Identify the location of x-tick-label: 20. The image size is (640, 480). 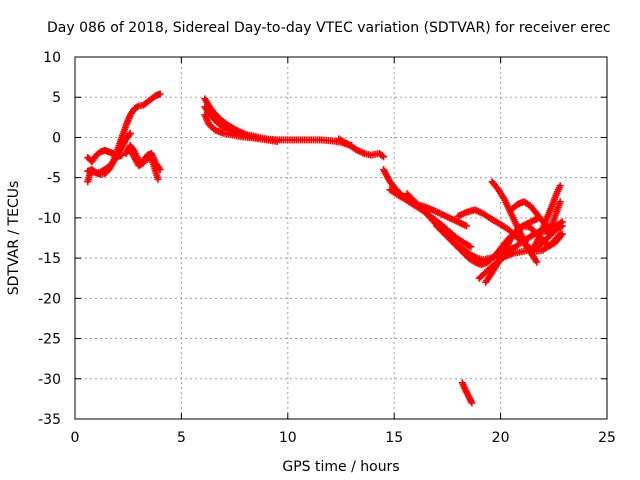
(501, 438).